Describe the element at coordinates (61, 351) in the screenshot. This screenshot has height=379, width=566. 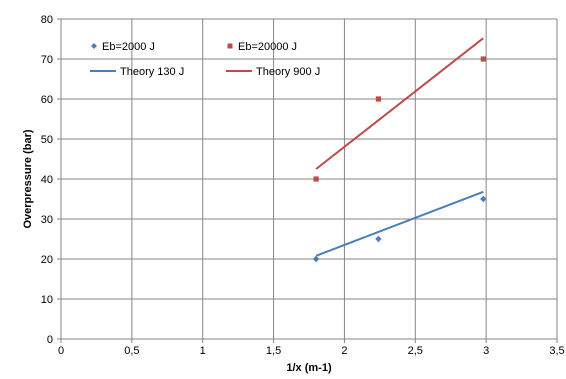
I see `x-tick-label: 0` at that location.